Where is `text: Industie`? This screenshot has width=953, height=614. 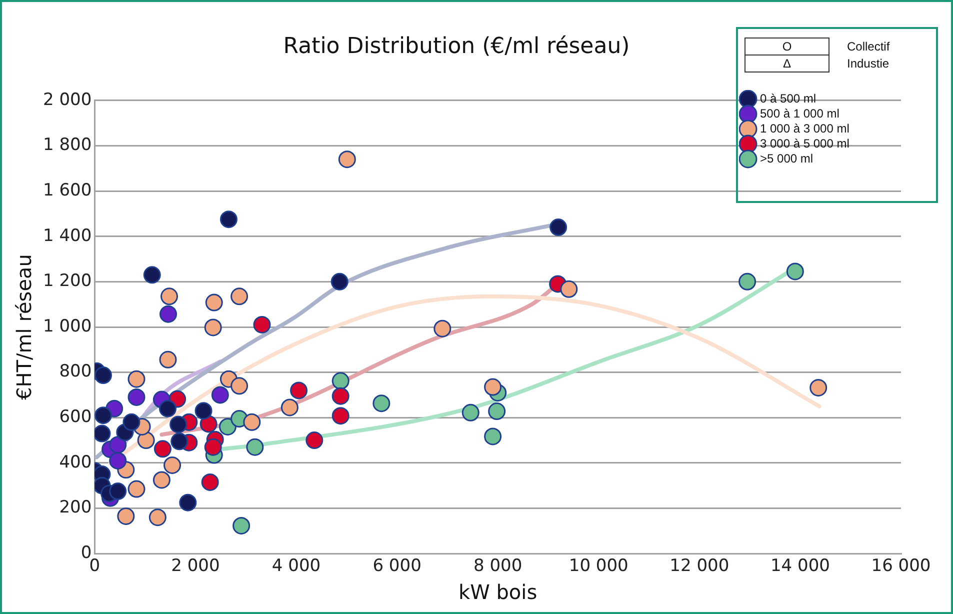 text: Industie is located at coordinates (868, 63).